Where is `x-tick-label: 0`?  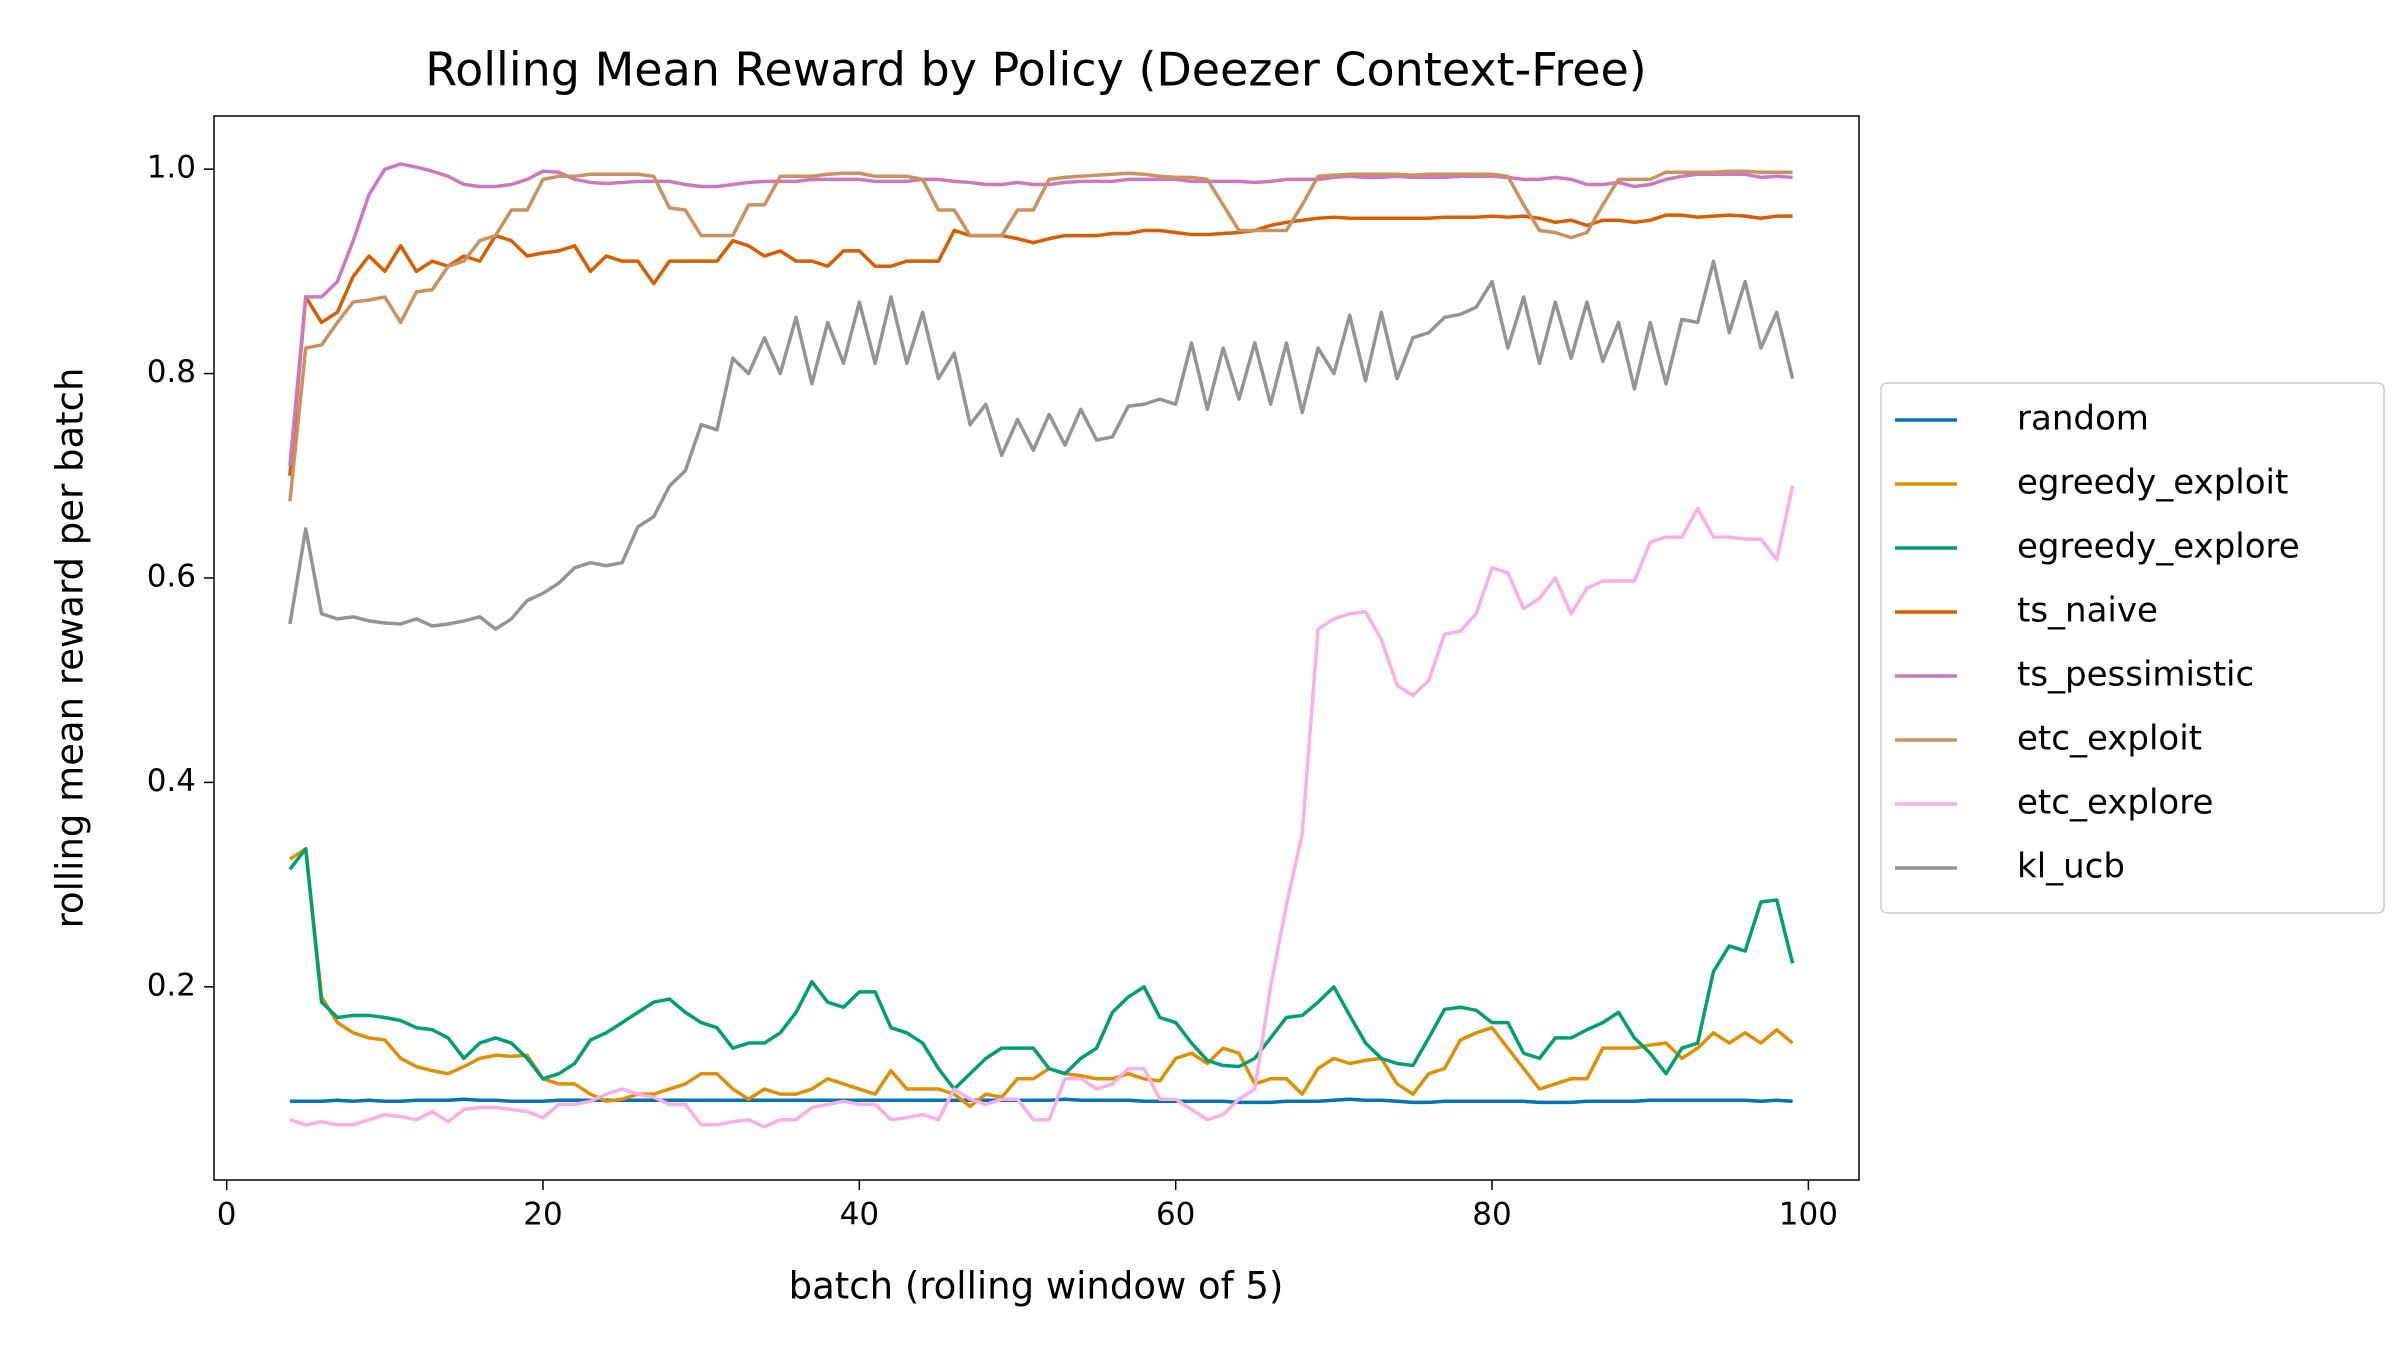 x-tick-label: 0 is located at coordinates (227, 1215).